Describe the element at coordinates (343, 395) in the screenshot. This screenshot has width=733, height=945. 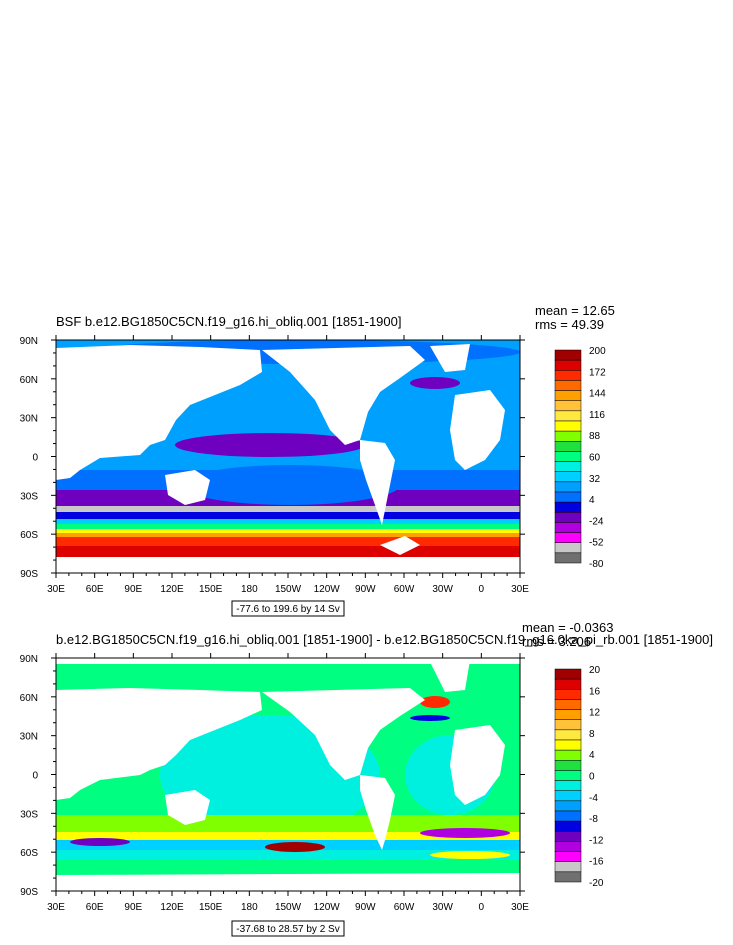
I see `p1-north-america` at that location.